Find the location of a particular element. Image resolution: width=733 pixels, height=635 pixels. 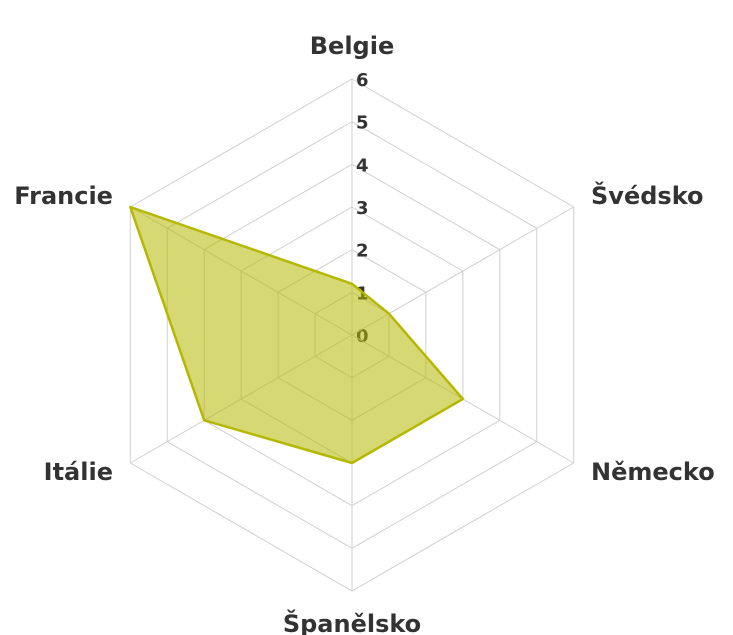

category-label: Švédsko is located at coordinates (647, 195).